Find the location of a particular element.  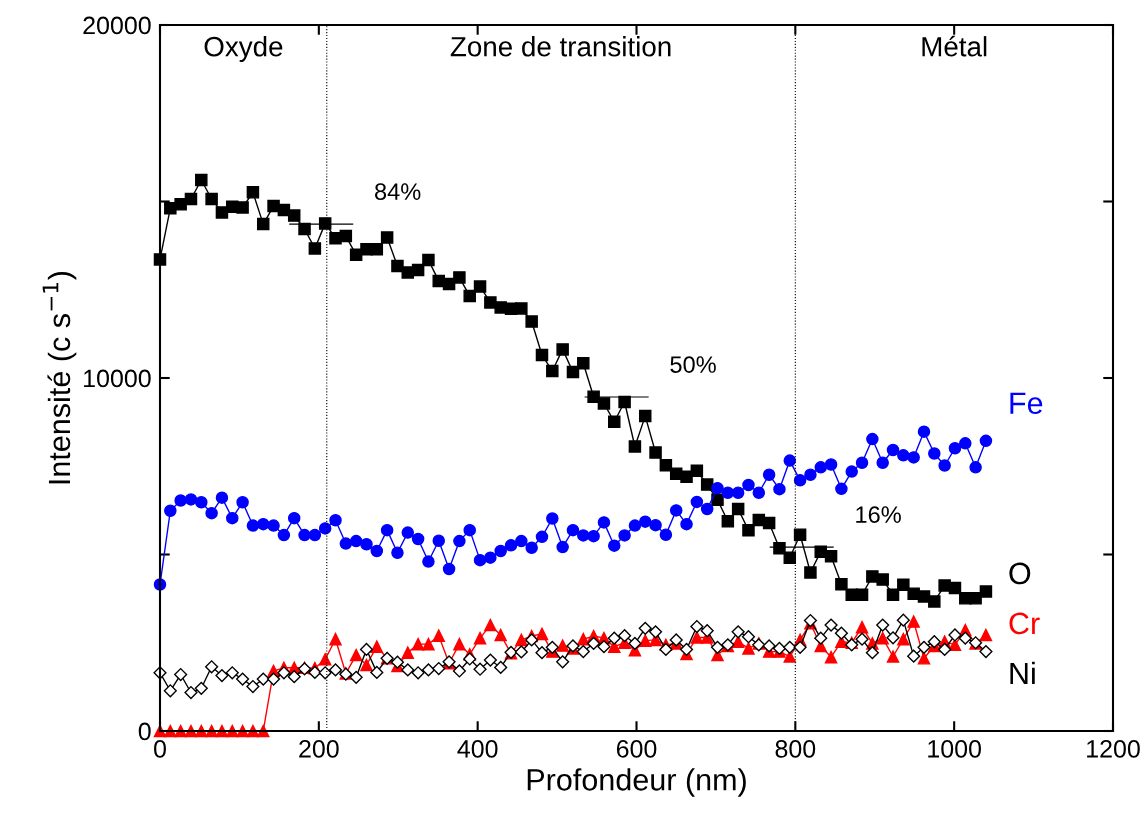

x-axis-title: Profondeur (nm) is located at coordinates (636, 782).